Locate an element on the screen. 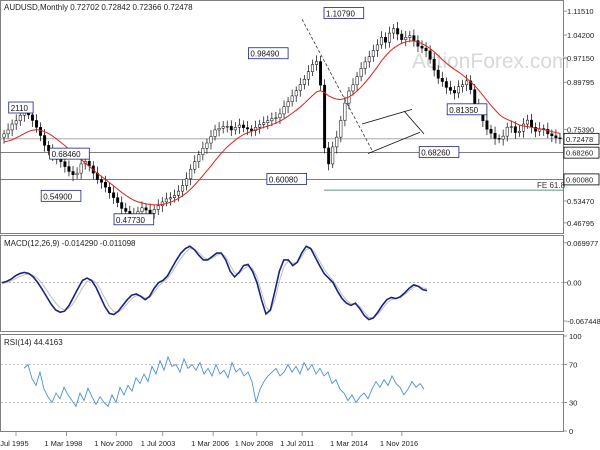  macd-line is located at coordinates (214, 283).